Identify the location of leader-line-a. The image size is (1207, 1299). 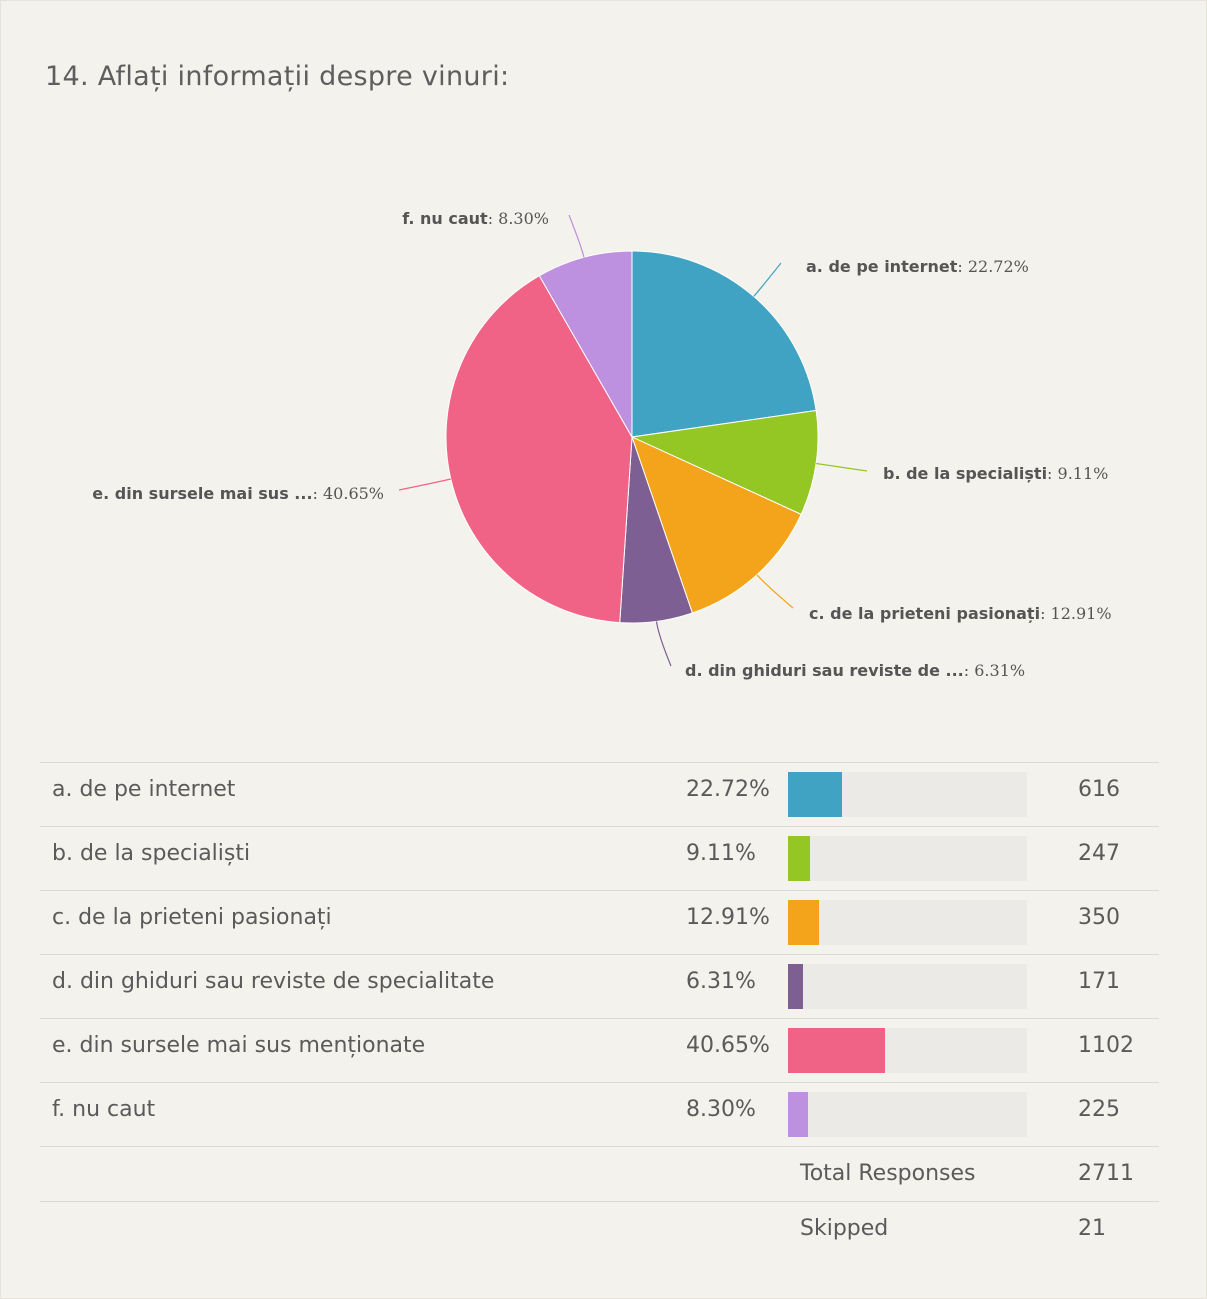
(767, 279).